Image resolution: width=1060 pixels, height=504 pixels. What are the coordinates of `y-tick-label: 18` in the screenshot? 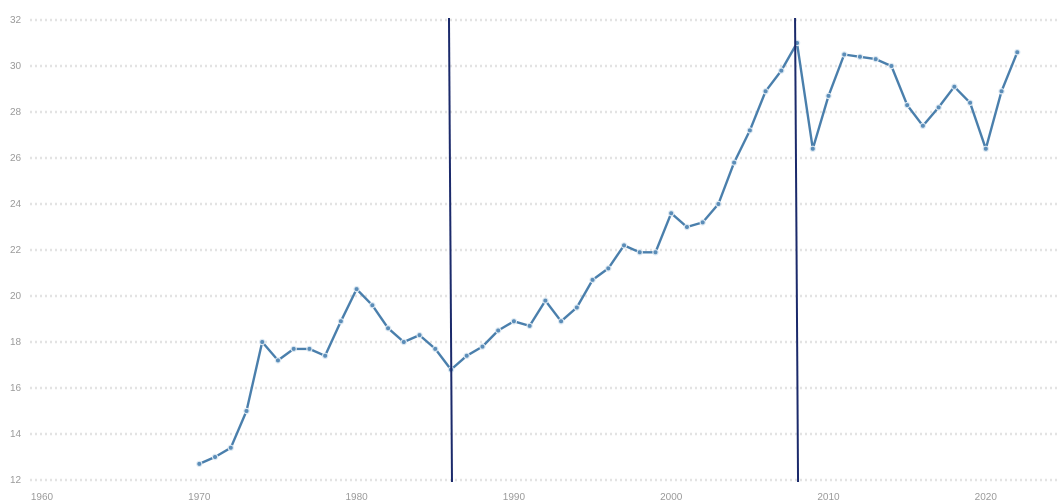 It's located at (16, 342).